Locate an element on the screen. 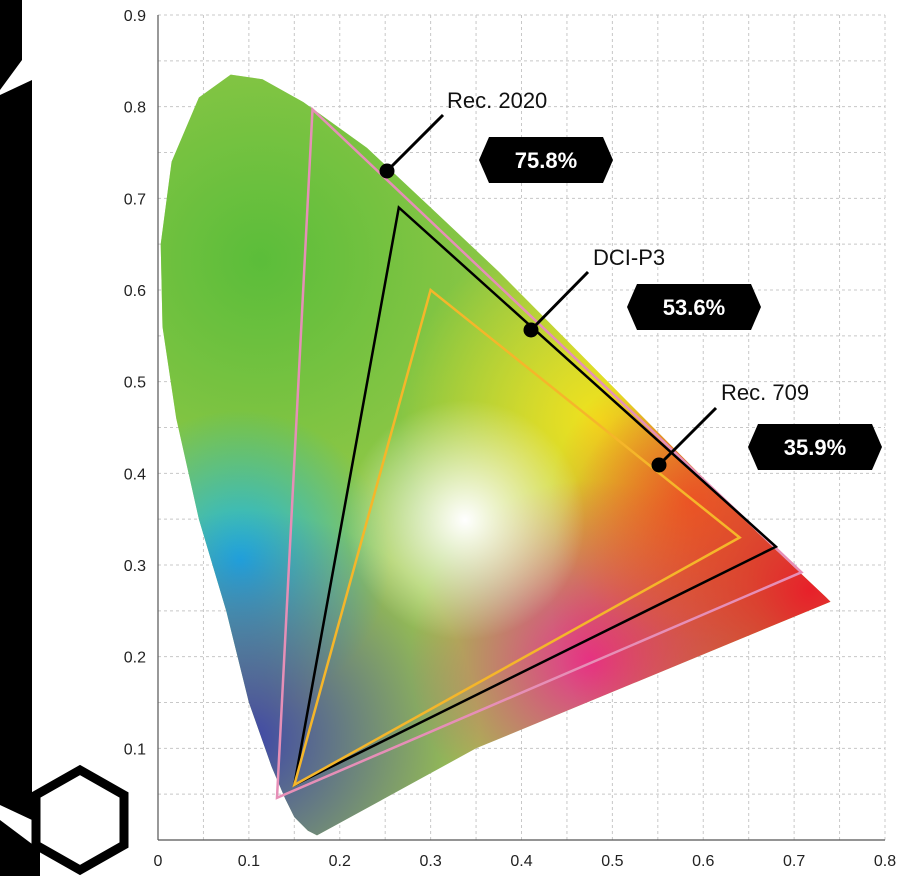 The width and height of the screenshot is (905, 876). coverage-value: 75.8% is located at coordinates (546, 160).